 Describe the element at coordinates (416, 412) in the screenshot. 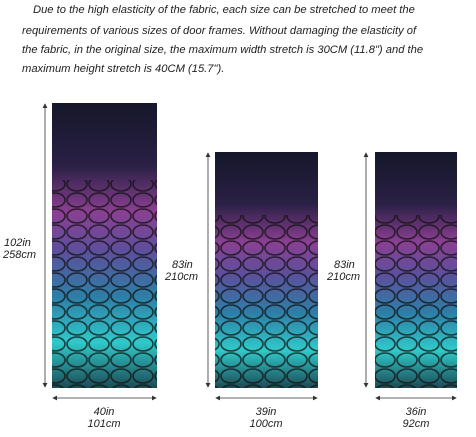

I see `width-in: 36in` at that location.